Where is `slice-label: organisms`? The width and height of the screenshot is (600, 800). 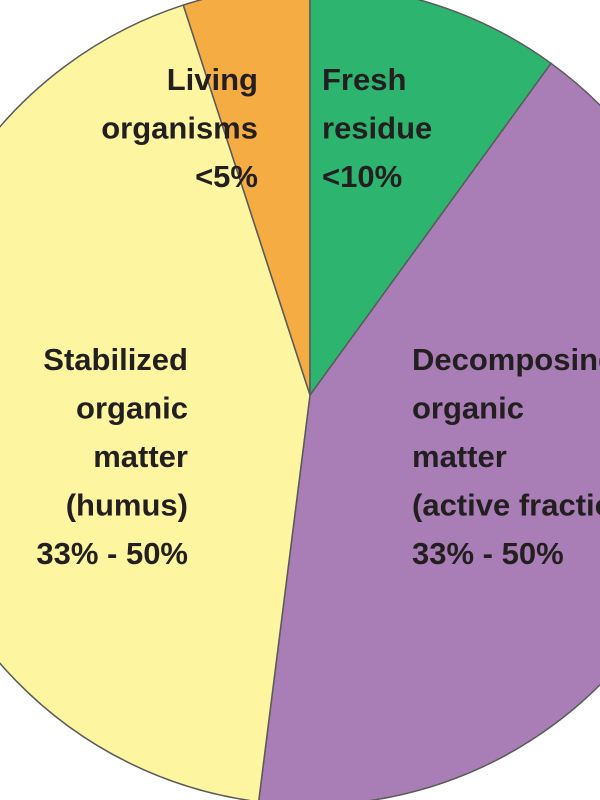 slice-label: organisms is located at coordinates (179, 128).